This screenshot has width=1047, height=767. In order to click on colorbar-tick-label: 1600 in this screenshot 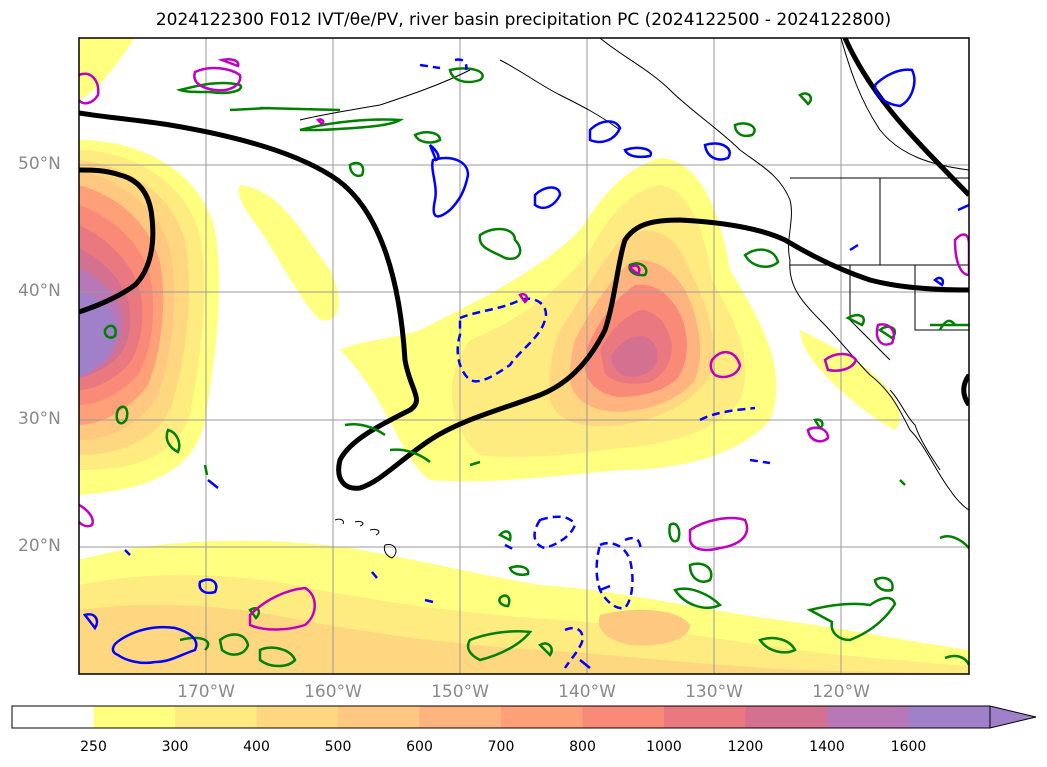, I will do `click(908, 747)`.